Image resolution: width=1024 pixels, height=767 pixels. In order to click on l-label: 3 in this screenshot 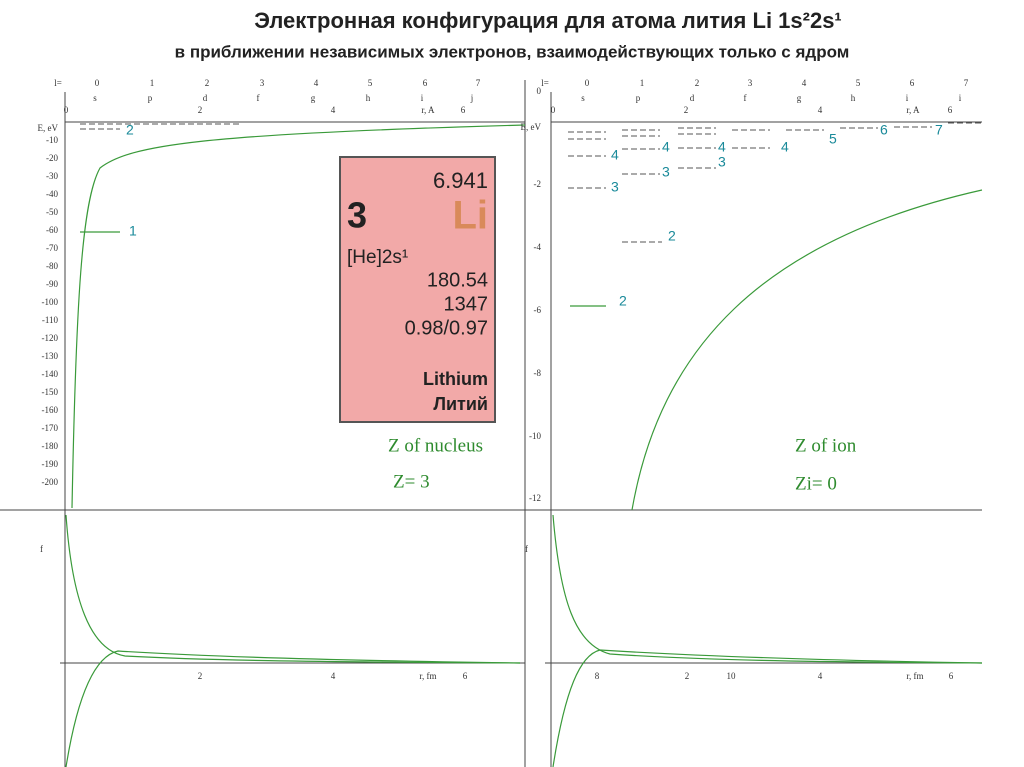, I will do `click(262, 83)`.